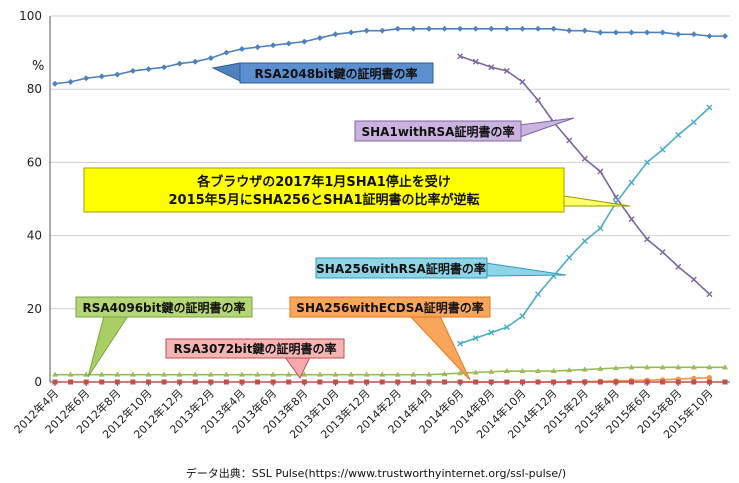  What do you see at coordinates (390, 371) in the screenshot?
I see `series-line` at bounding box center [390, 371].